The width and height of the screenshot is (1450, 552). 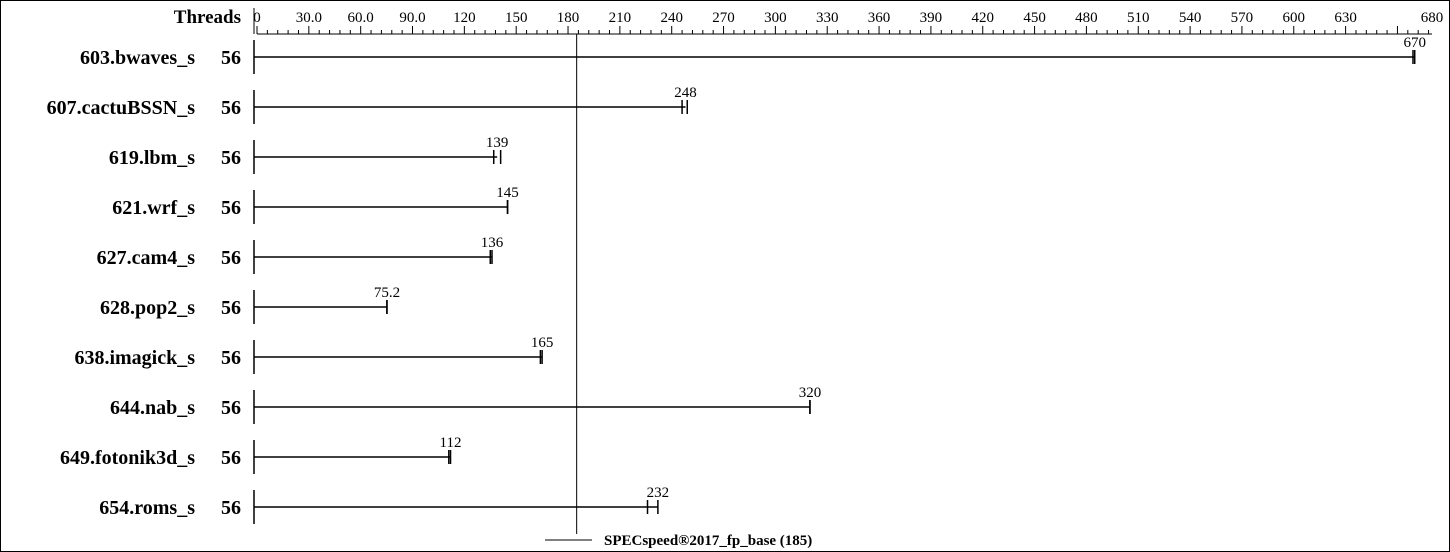 What do you see at coordinates (384, 504) in the screenshot?
I see `benchmark-row: 654.roms_s 56 232` at bounding box center [384, 504].